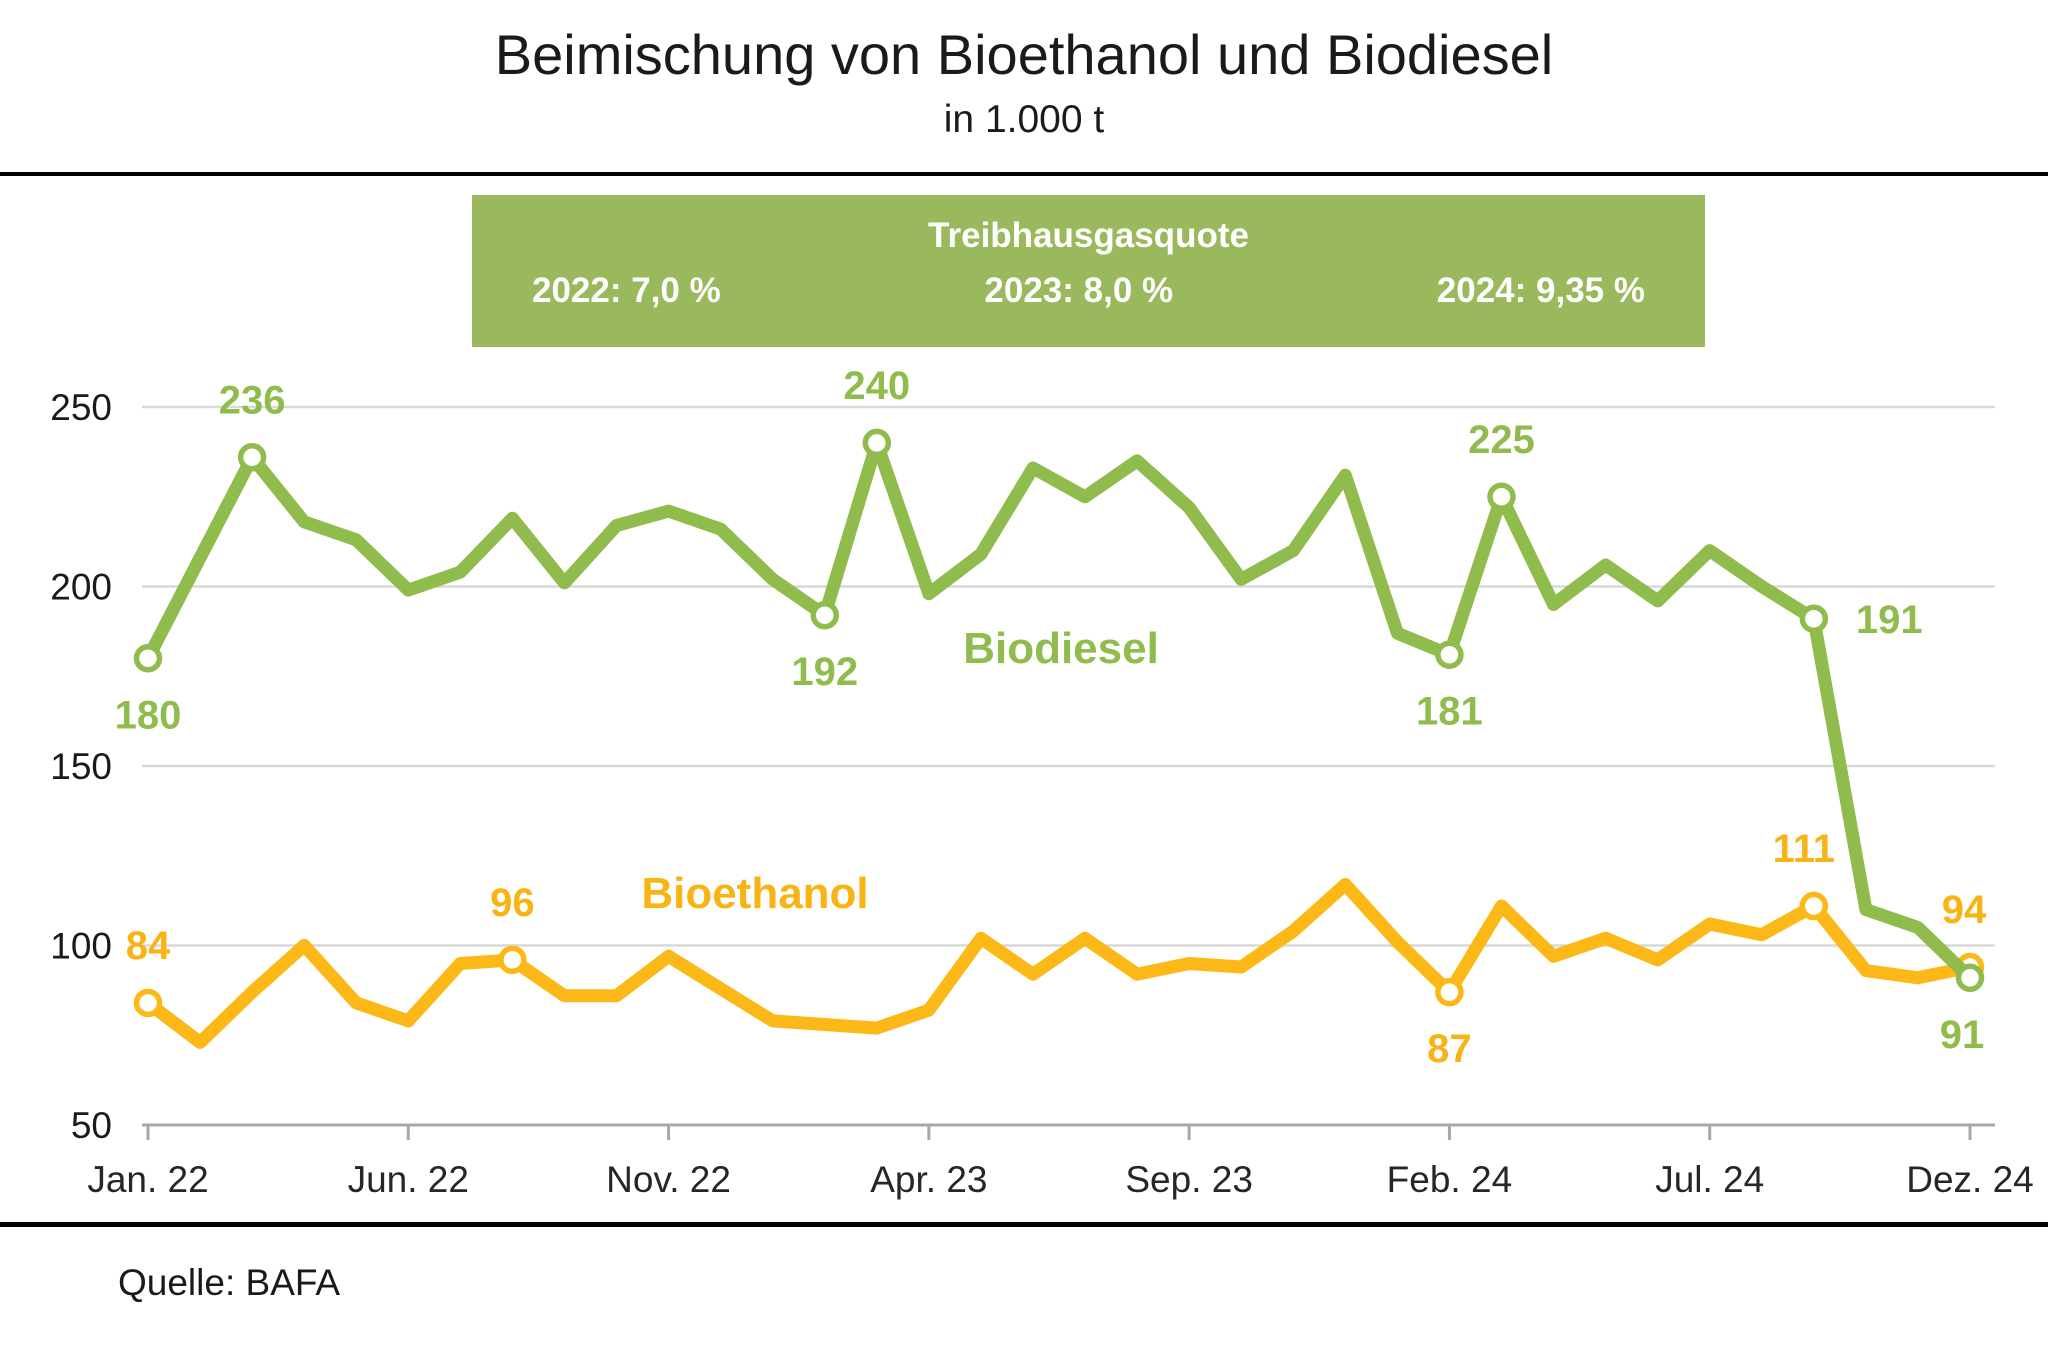  What do you see at coordinates (1709, 1179) in the screenshot?
I see `x-axis-label-6: Jul. 24` at bounding box center [1709, 1179].